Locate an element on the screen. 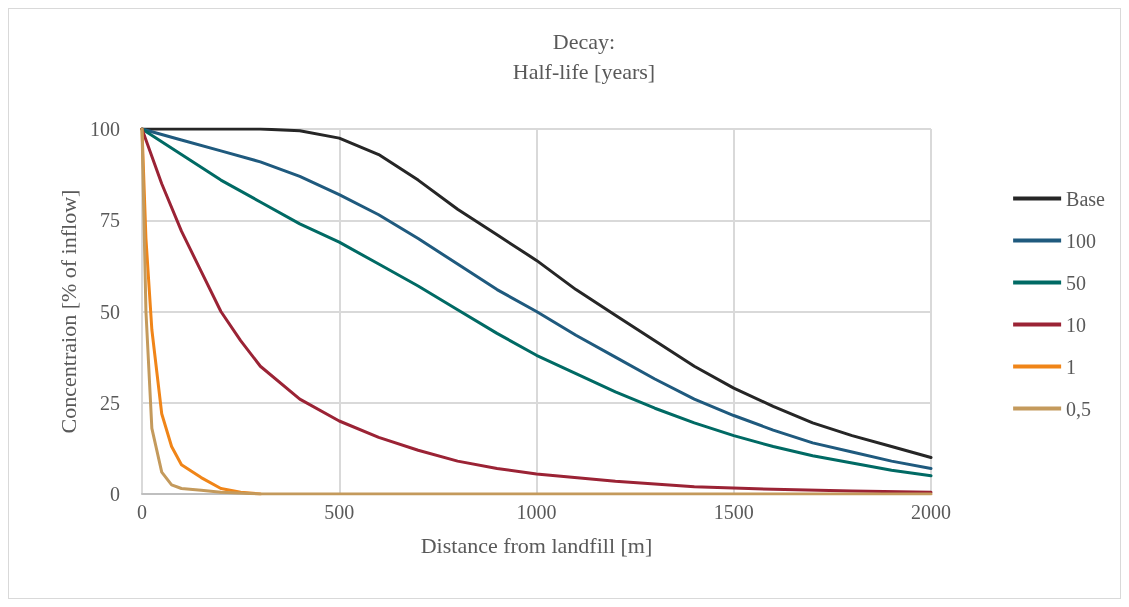 This screenshot has height=607, width=1129. x-tick-label: 2000 is located at coordinates (931, 512).